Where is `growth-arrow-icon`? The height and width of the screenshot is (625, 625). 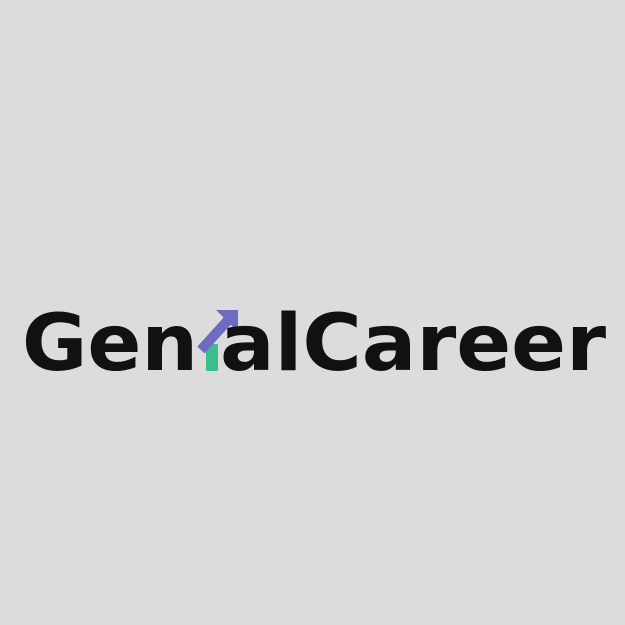
growth-arrow-icon is located at coordinates (217, 340).